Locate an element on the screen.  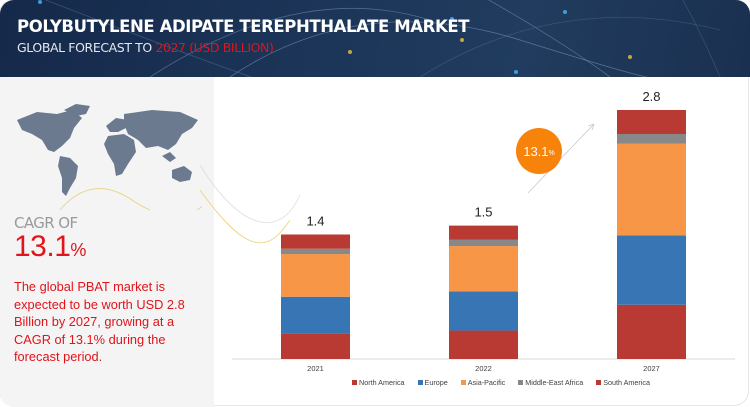
bar-segment-2027-middle-east-africa is located at coordinates (651, 139).